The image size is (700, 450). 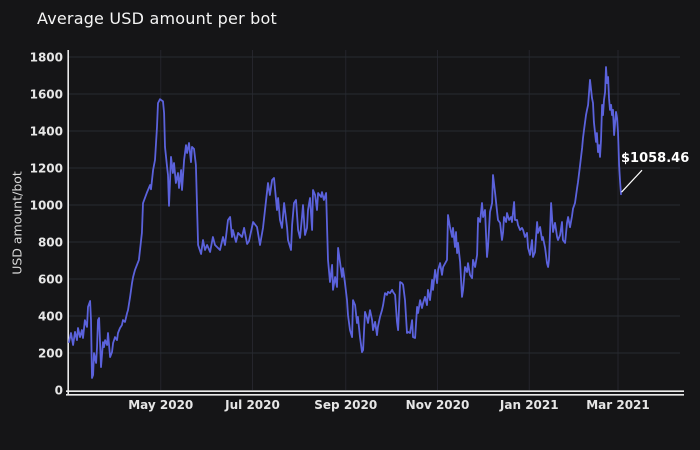 What do you see at coordinates (50, 243) in the screenshot?
I see `y-tick-label: 800` at bounding box center [50, 243].